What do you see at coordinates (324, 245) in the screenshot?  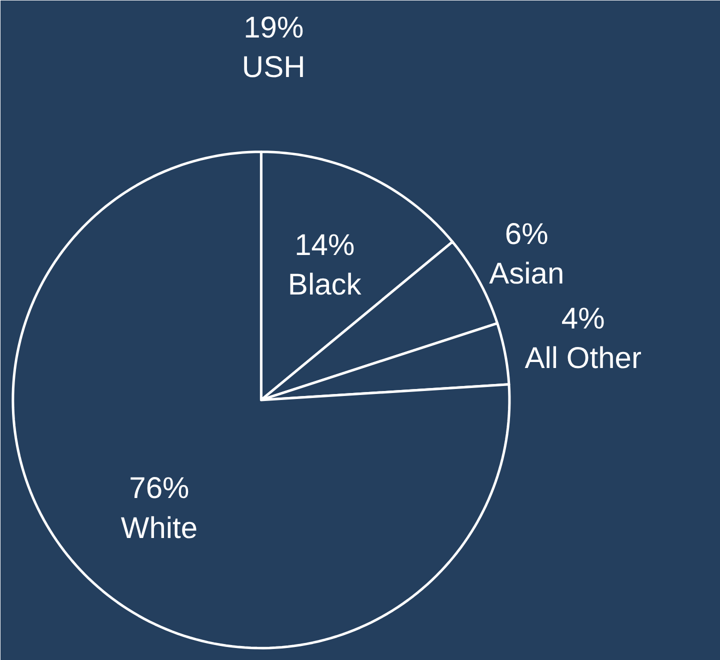 I see `data-label: 14%` at bounding box center [324, 245].